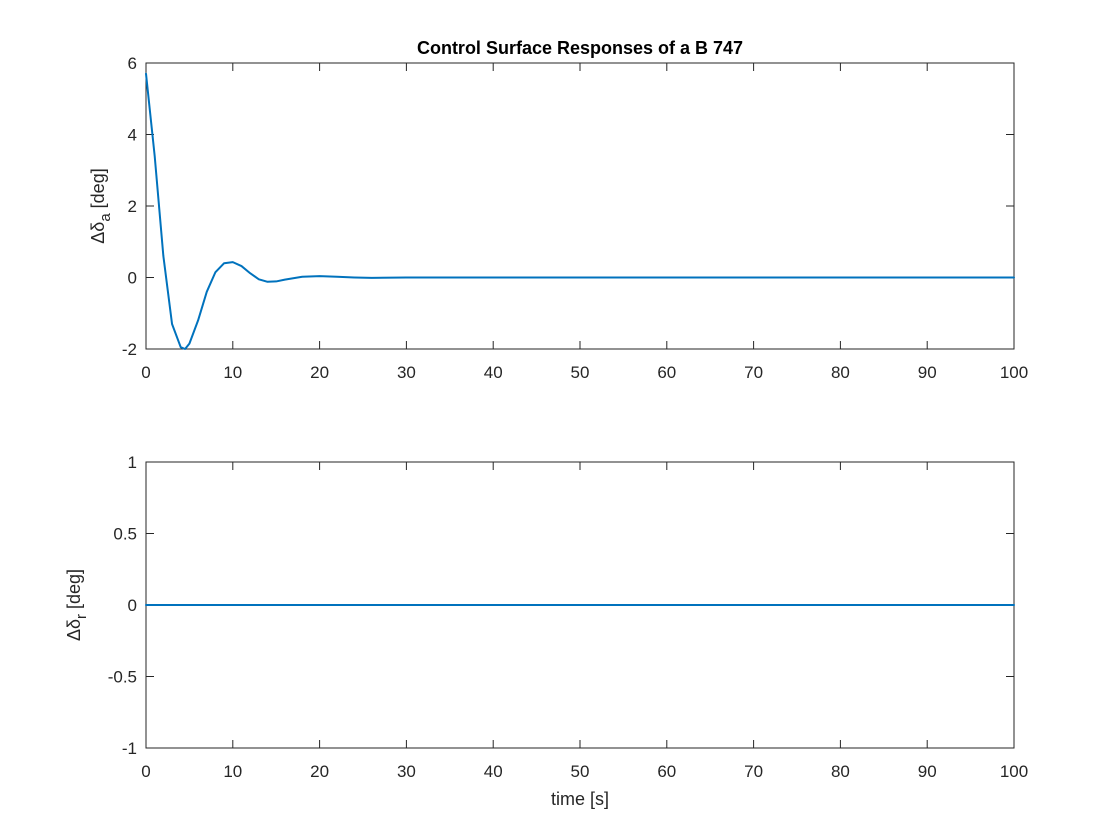  I want to click on chart-title: Control Surface Responses of a B 747, so click(580, 48).